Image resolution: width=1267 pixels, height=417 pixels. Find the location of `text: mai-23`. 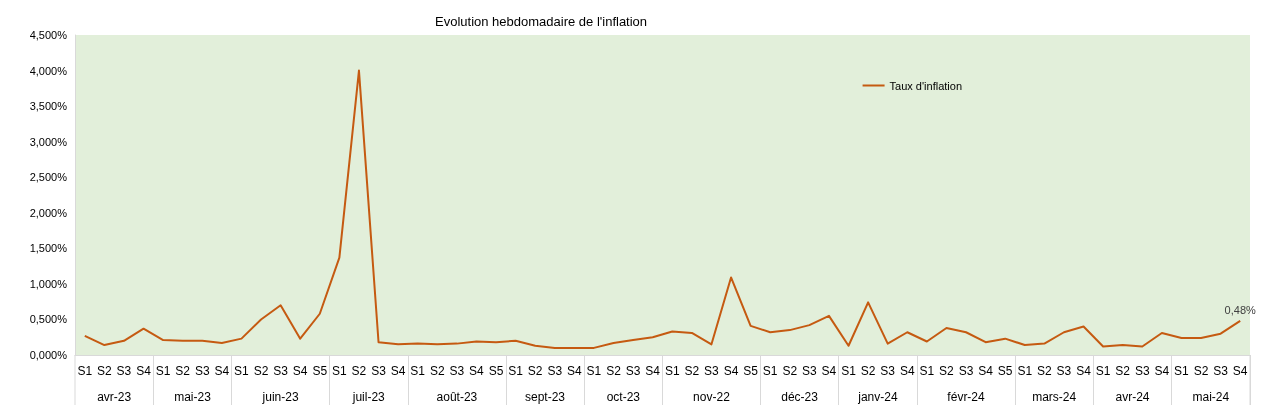

text: mai-23 is located at coordinates (193, 397).